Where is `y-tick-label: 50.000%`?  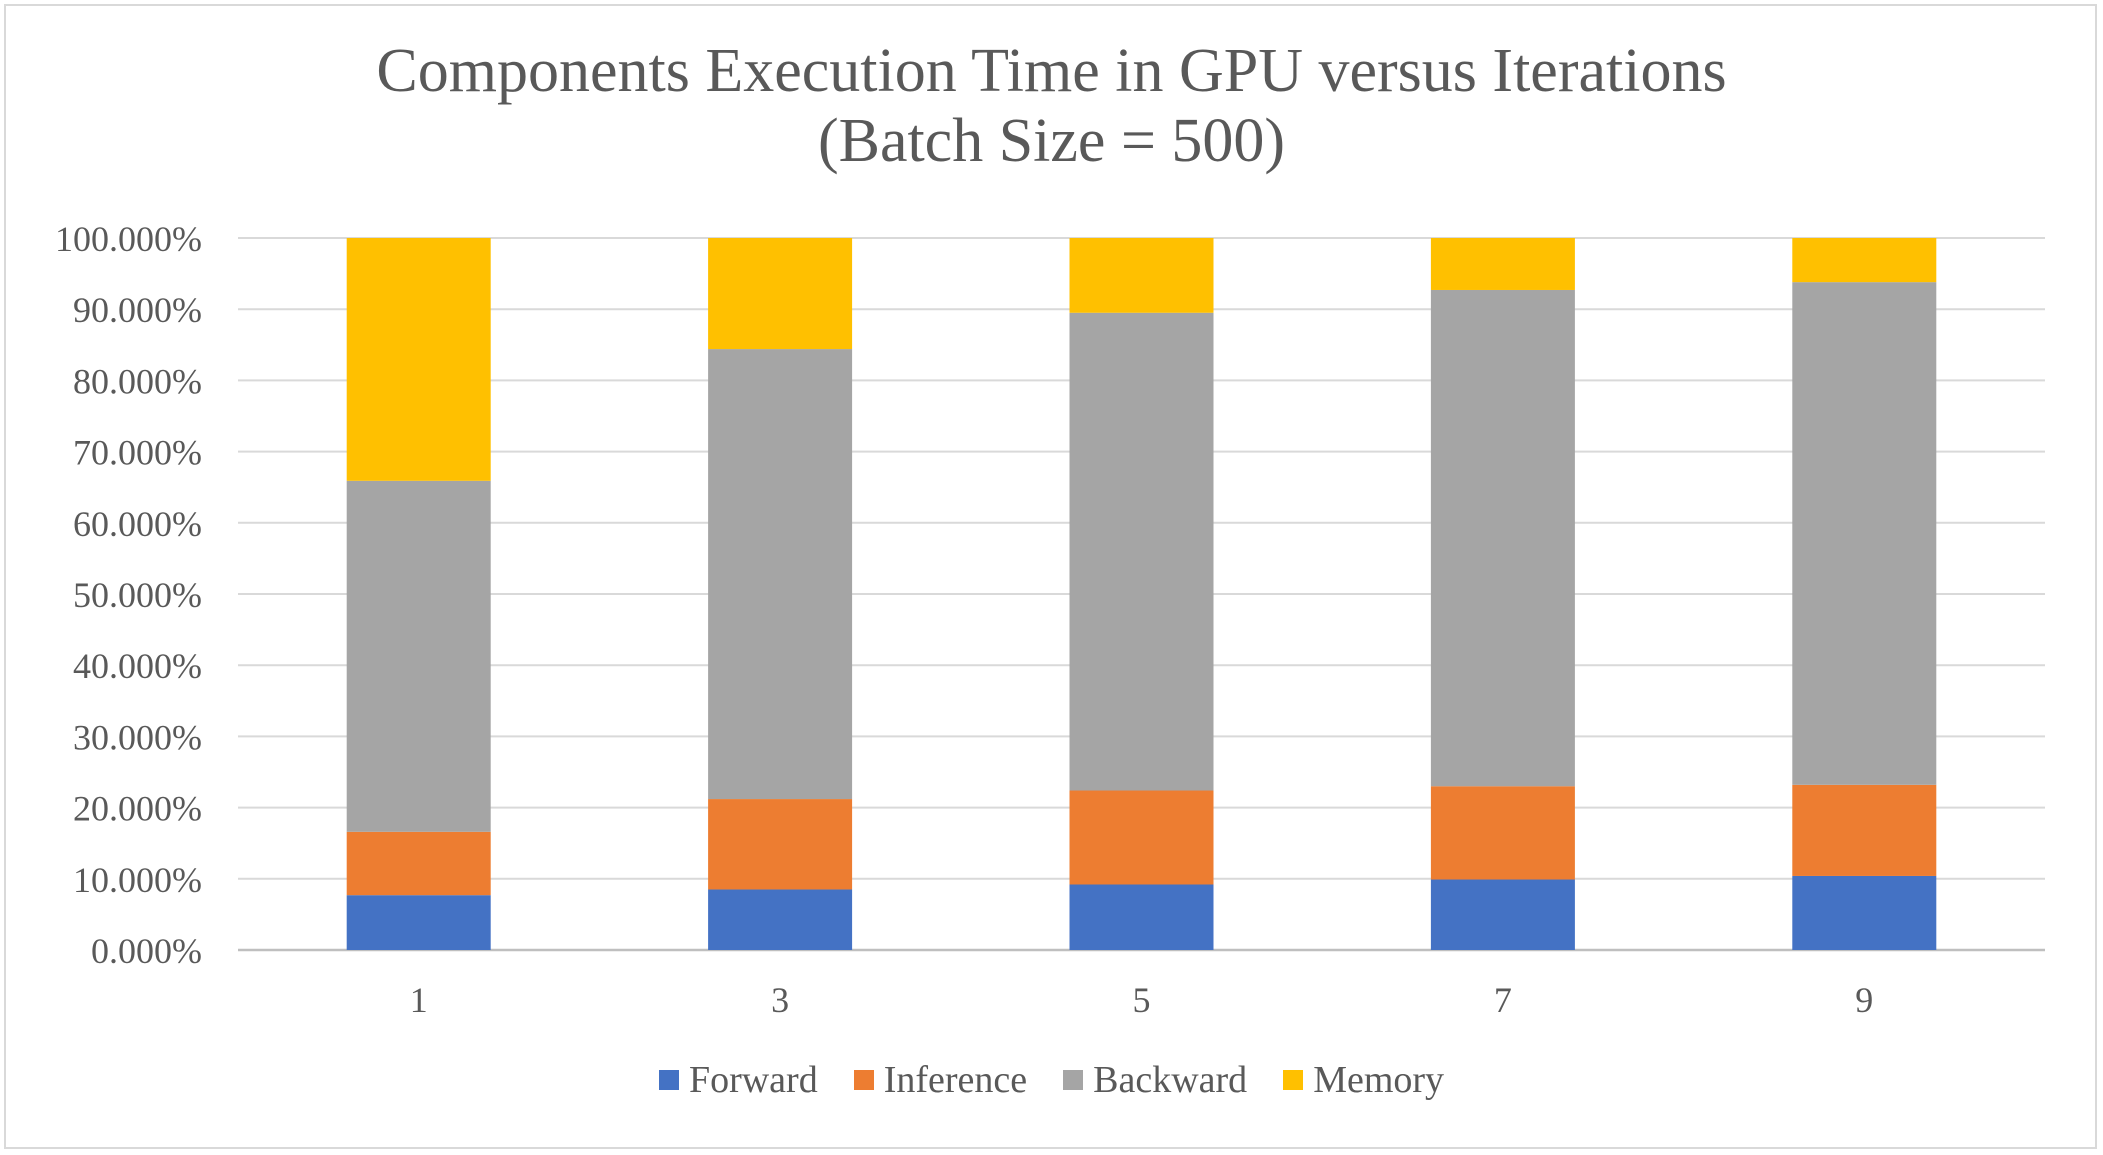
y-tick-label: 50.000% is located at coordinates (137, 595).